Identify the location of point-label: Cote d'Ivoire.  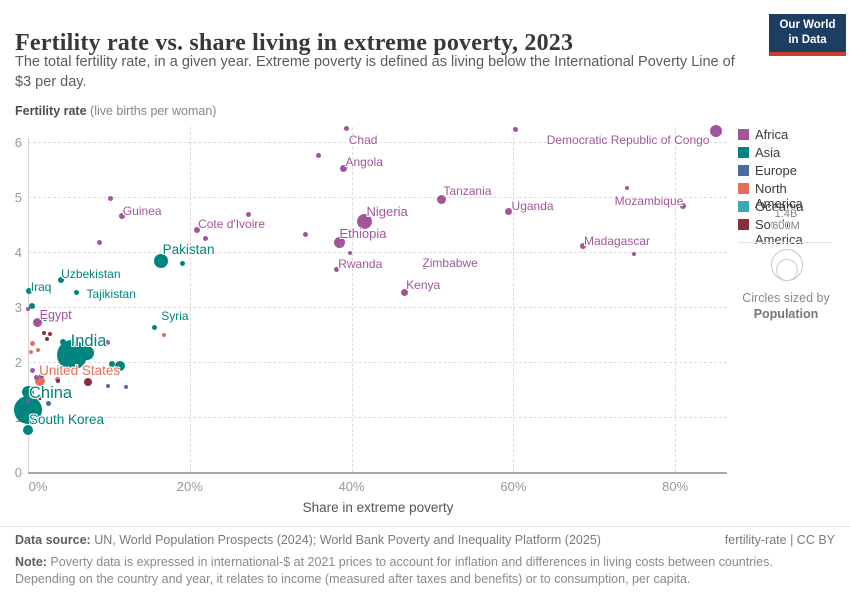
(232, 224).